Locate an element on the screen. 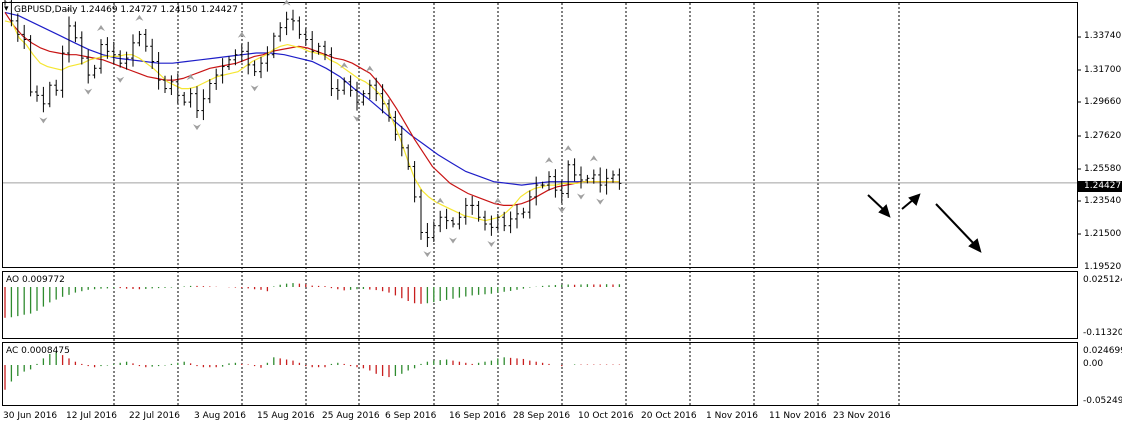 This screenshot has width=1122, height=428. ac-tick-top: 0.024699 is located at coordinates (1102, 351).